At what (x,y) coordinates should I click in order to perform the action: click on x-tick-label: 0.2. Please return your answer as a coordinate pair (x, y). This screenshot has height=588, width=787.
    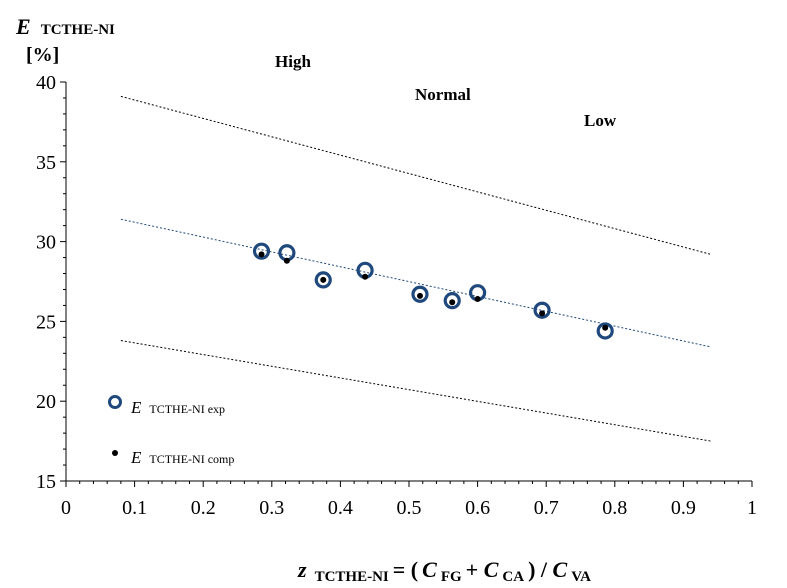
    Looking at the image, I should click on (203, 508).